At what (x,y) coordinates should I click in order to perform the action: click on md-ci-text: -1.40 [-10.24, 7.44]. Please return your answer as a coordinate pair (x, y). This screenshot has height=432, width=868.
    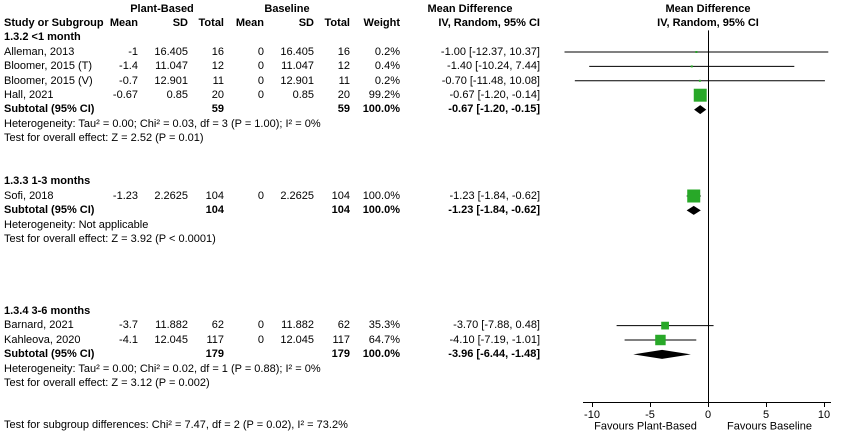
    Looking at the image, I should click on (493, 66).